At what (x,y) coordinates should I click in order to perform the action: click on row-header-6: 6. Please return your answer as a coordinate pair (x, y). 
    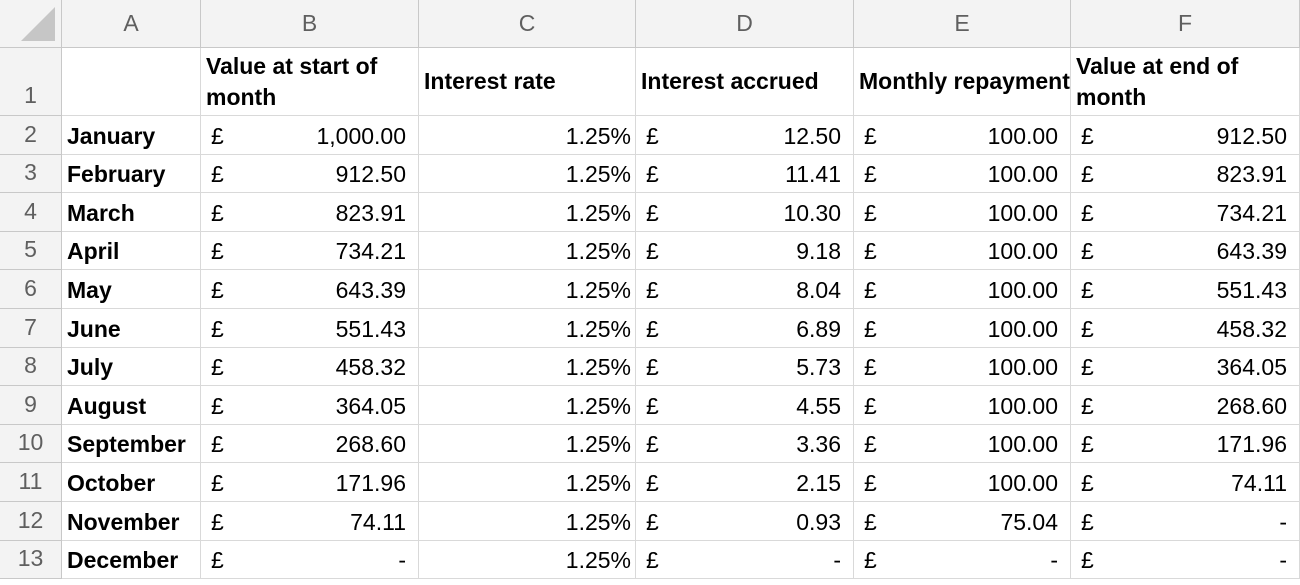
    Looking at the image, I should click on (31, 289).